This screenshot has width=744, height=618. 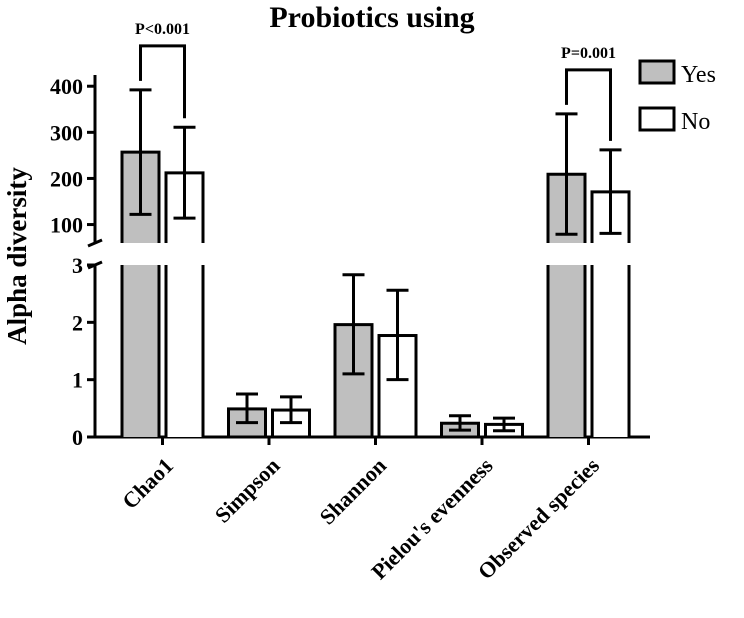 I want to click on bar-observed-species-no-lower-edges, so click(x=610, y=351).